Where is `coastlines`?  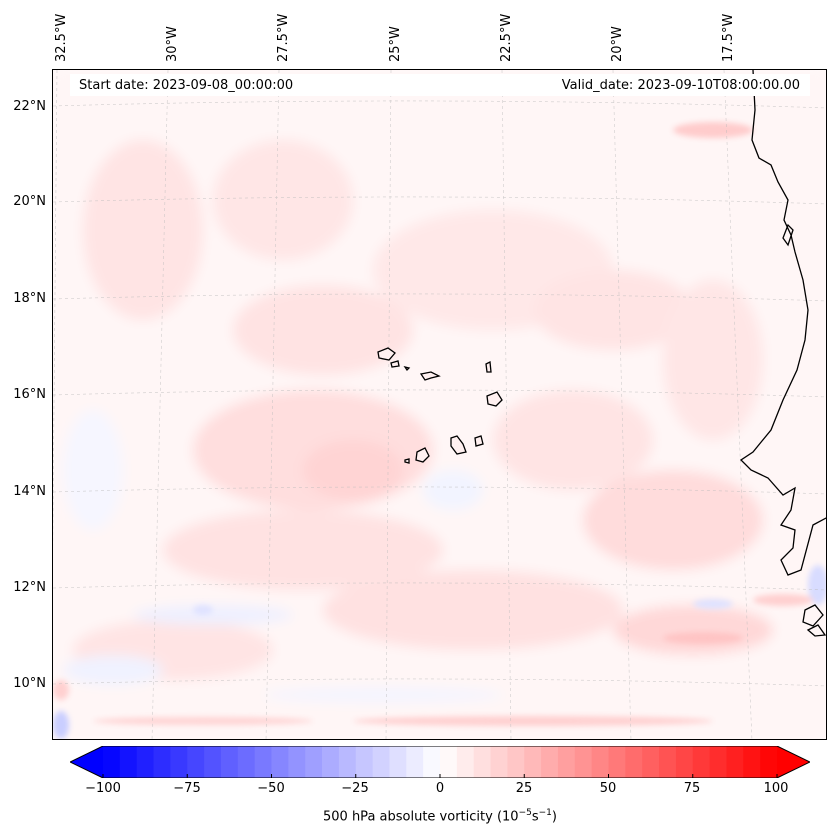 coastlines is located at coordinates (782, 353).